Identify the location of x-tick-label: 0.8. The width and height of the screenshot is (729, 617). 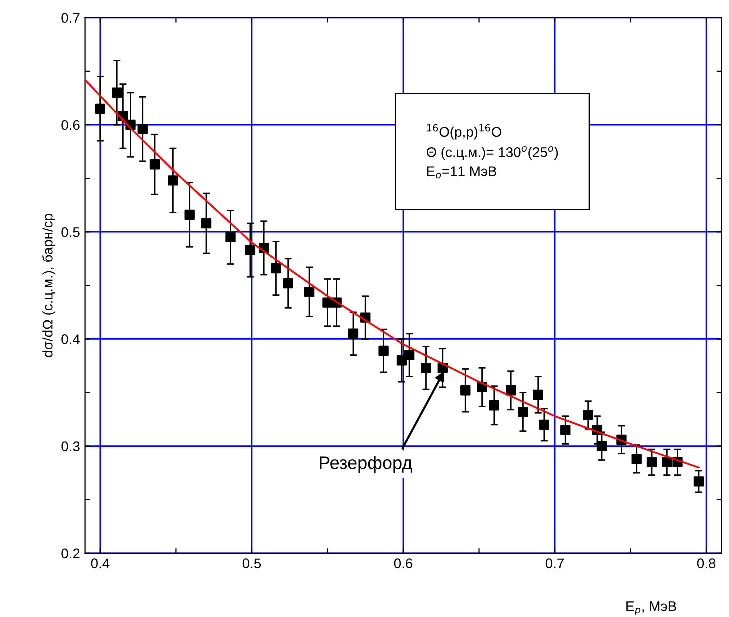
(706, 563).